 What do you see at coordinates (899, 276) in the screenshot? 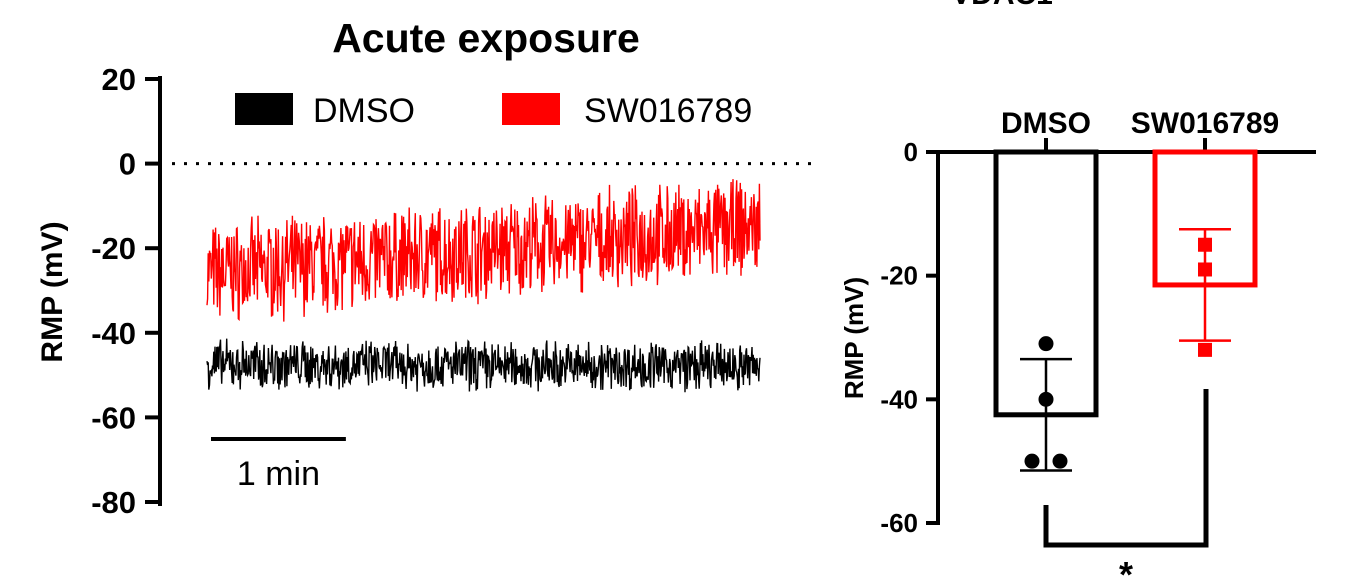
I see `bar-y-tick-label: -20` at bounding box center [899, 276].